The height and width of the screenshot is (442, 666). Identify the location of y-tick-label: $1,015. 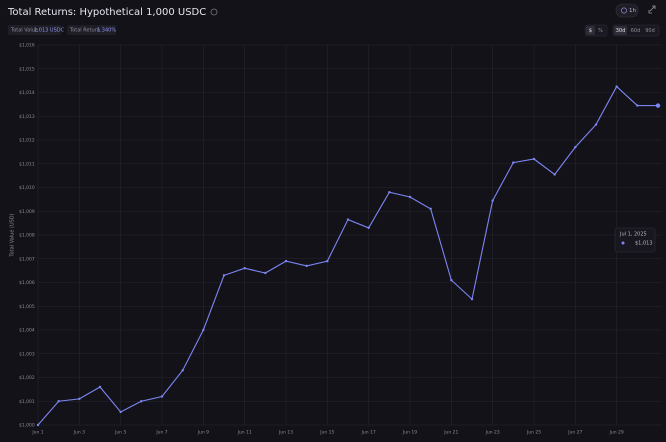
(27, 69).